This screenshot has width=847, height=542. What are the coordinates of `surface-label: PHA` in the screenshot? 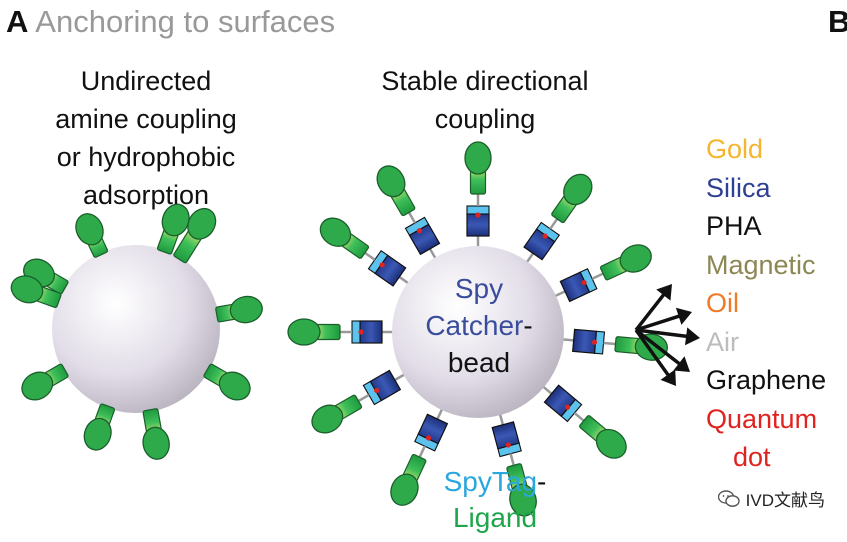 It's located at (734, 226).